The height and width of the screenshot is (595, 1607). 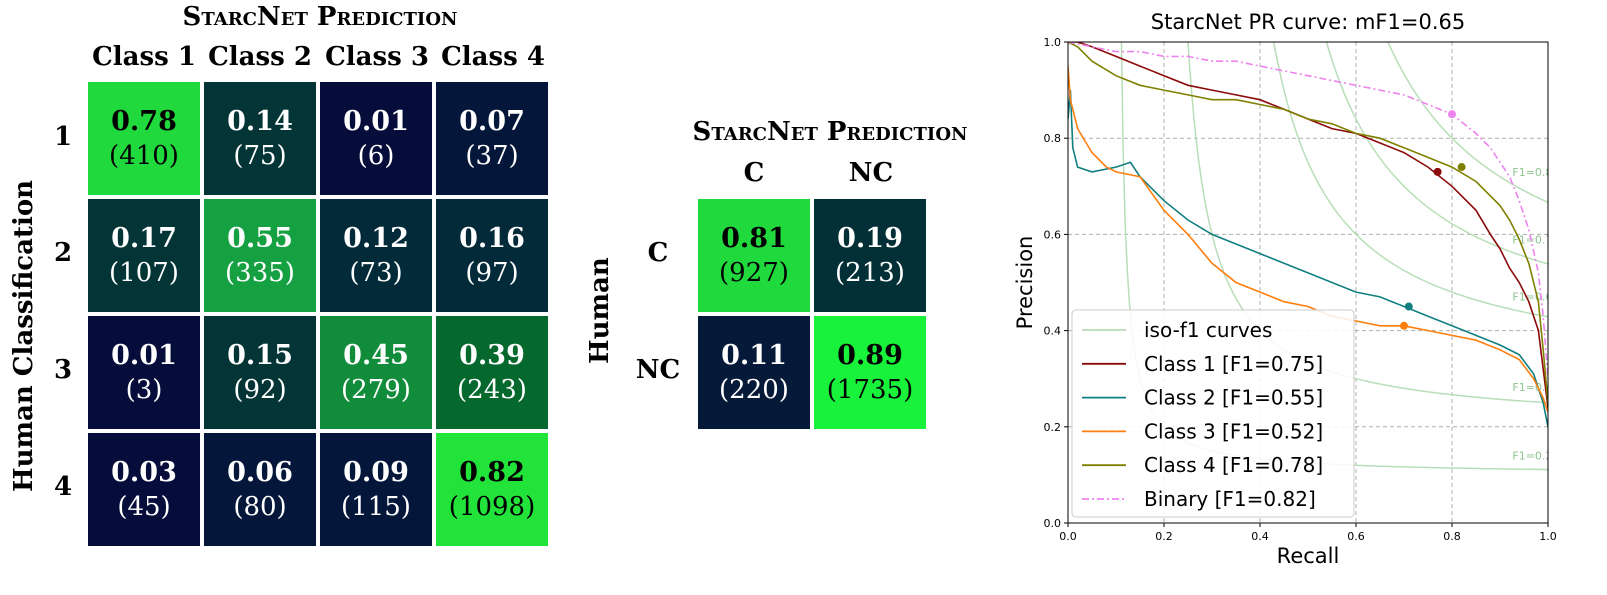 What do you see at coordinates (1308, 22) in the screenshot?
I see `pr-title: StarcNet PR curve: mF1=0.65` at bounding box center [1308, 22].